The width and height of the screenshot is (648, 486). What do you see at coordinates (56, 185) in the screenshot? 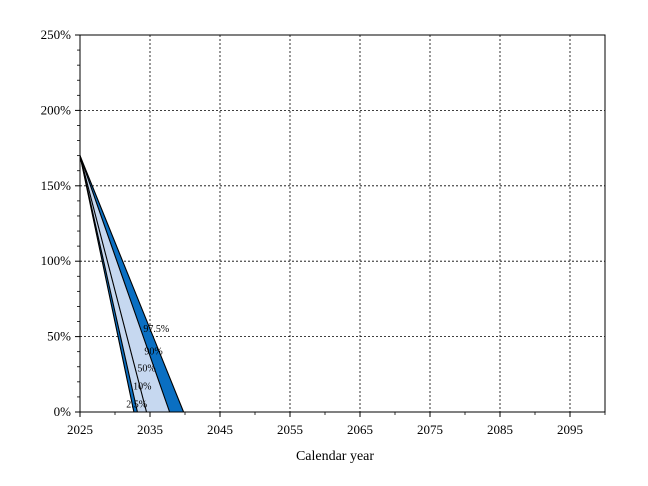
I see `y-tick-label: 150%` at bounding box center [56, 185].